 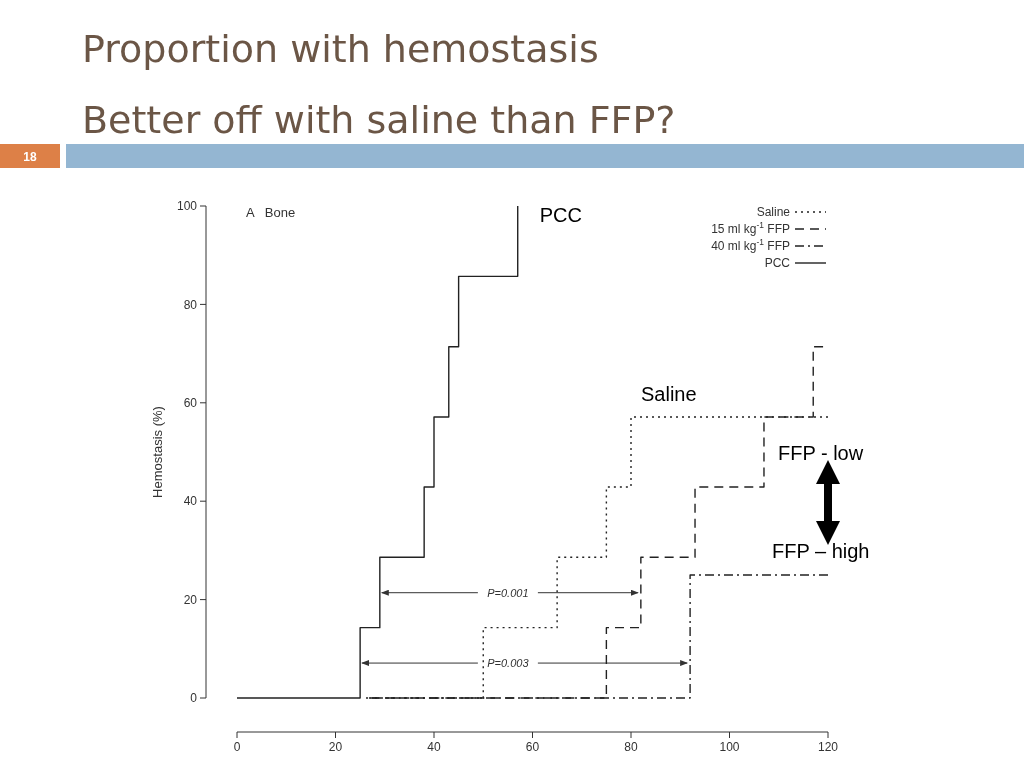 I want to click on x-tick-label: 0, so click(x=237, y=746).